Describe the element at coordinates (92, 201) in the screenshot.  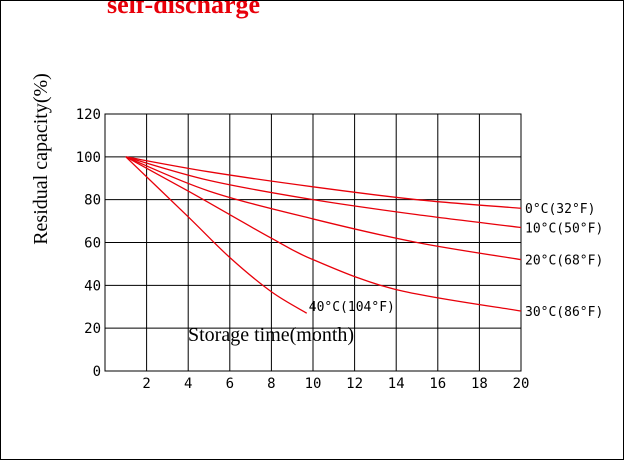
I see `y-tick-label: 80` at that location.